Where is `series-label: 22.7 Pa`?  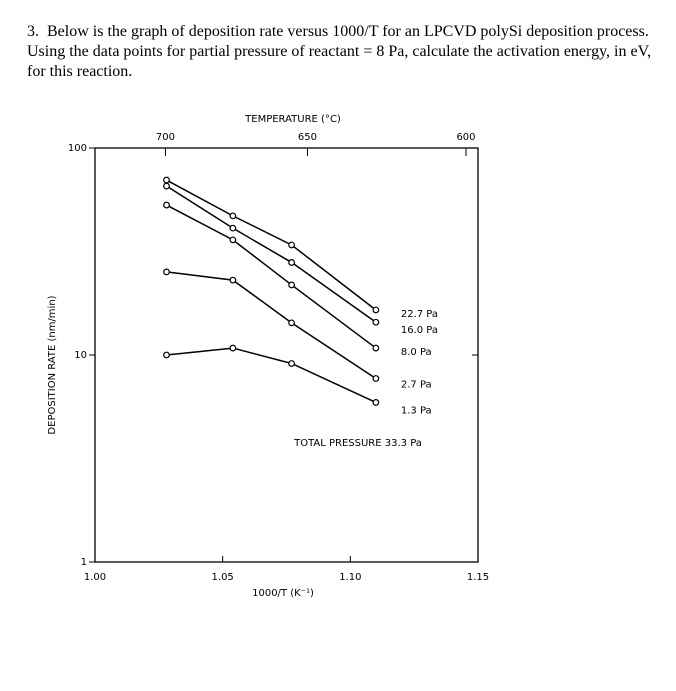
series-label: 22.7 Pa is located at coordinates (419, 314).